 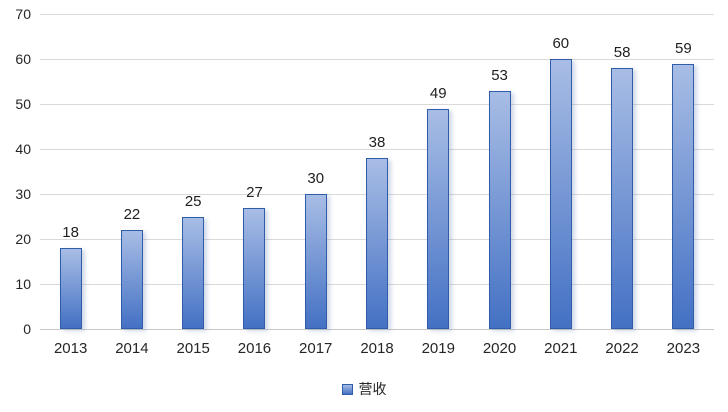 I want to click on x-tick-label: 2018, so click(x=377, y=348).